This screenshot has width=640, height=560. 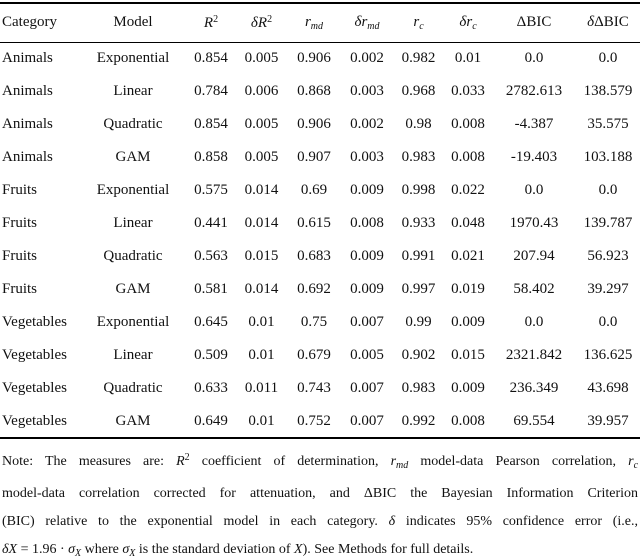 I want to click on table-cell-rc: 0.933, so click(x=418, y=223).